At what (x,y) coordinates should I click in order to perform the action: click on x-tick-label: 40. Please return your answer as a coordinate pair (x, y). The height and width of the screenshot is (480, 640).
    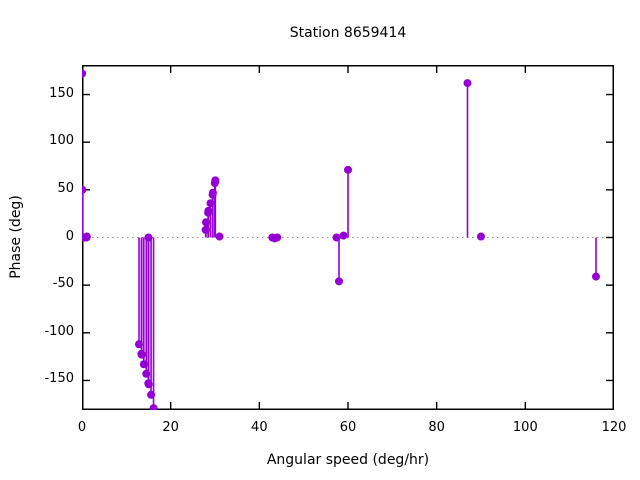
    Looking at the image, I should click on (259, 427).